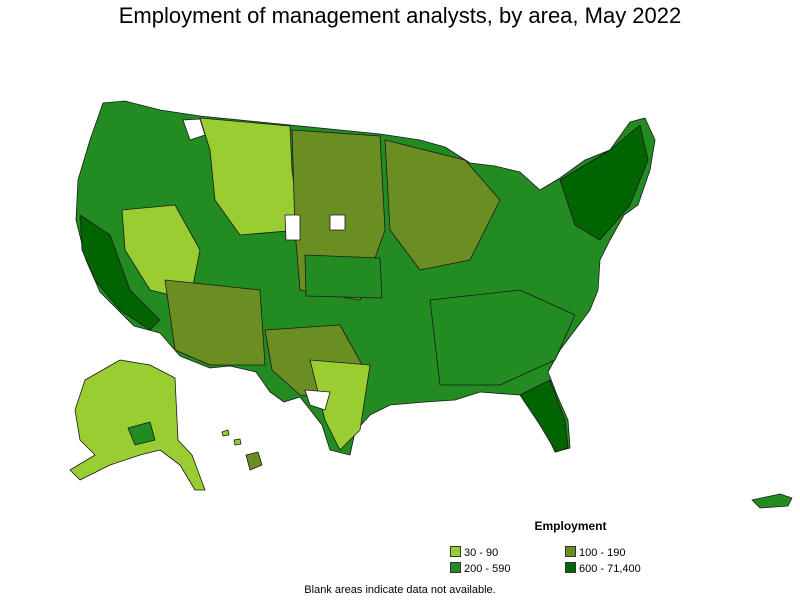 The image size is (800, 600). What do you see at coordinates (340, 405) in the screenshot?
I see `region-south-texas` at bounding box center [340, 405].